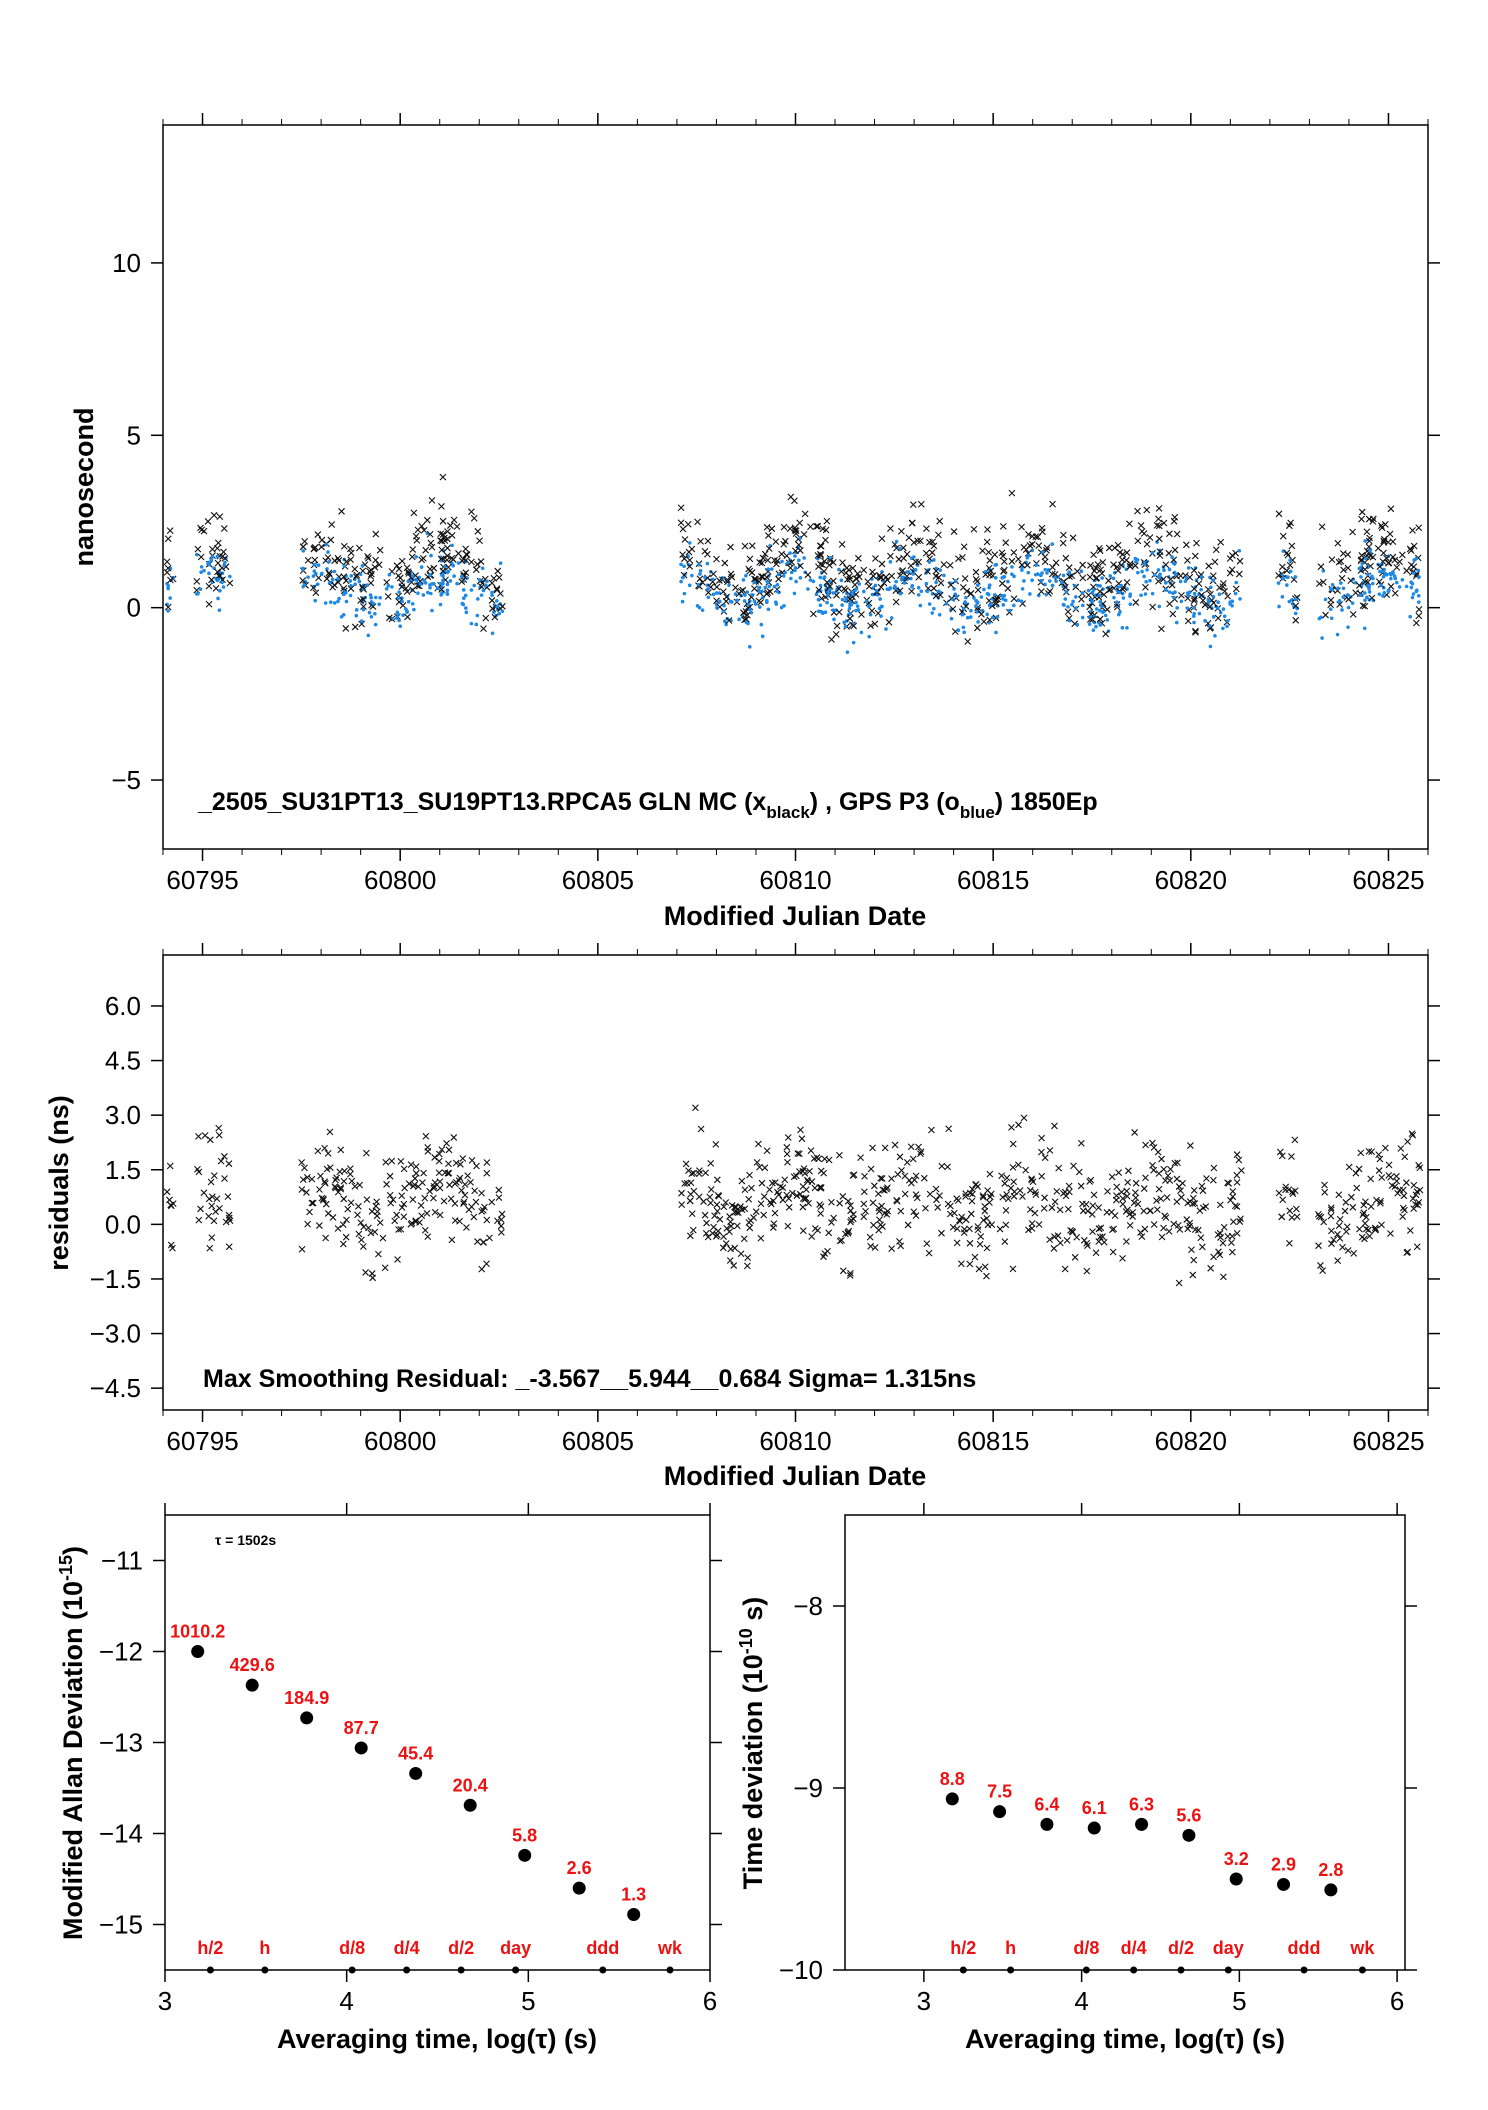 The width and height of the screenshot is (1488, 2110). Describe the element at coordinates (121, 1743) in the screenshot. I see `y-tick-label: −13` at that location.